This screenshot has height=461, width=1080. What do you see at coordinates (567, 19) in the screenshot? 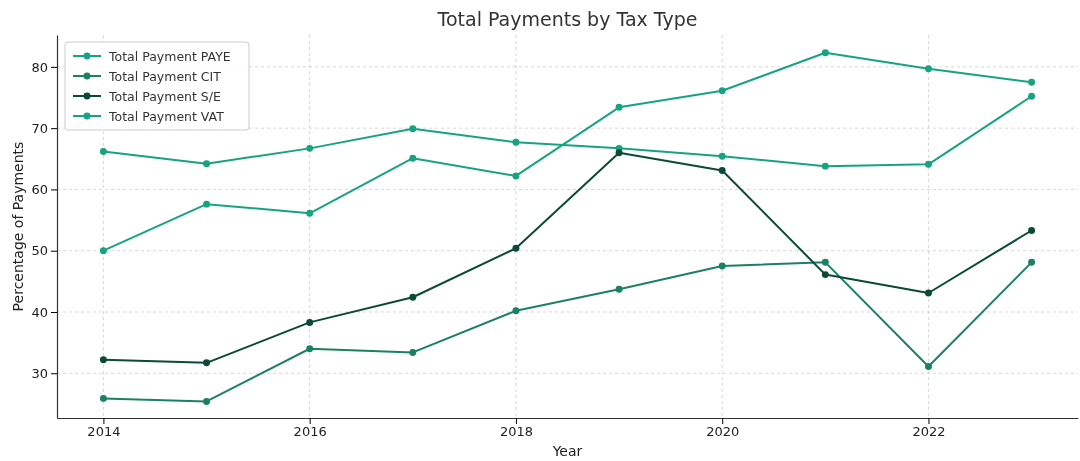
I see `chart-title: Total Payments by Tax Type` at bounding box center [567, 19].